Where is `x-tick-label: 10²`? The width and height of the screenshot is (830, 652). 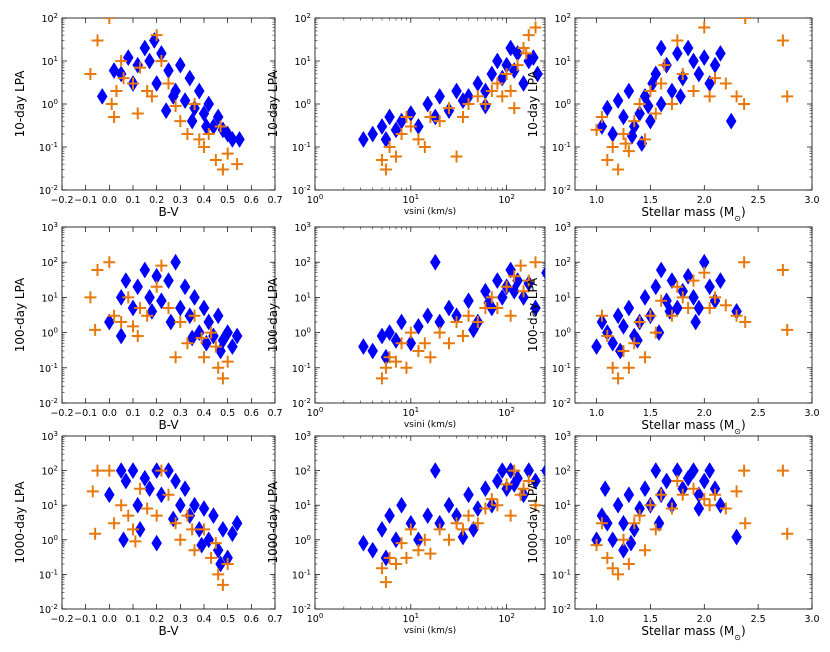 x-tick-label: 10² is located at coordinates (506, 412).